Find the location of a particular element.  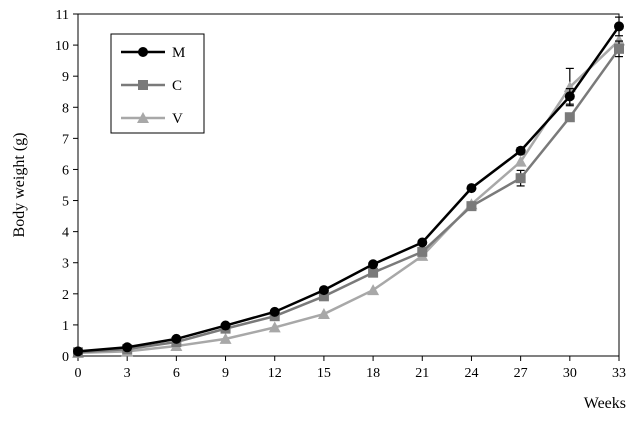

legend: M C V is located at coordinates (157, 83).